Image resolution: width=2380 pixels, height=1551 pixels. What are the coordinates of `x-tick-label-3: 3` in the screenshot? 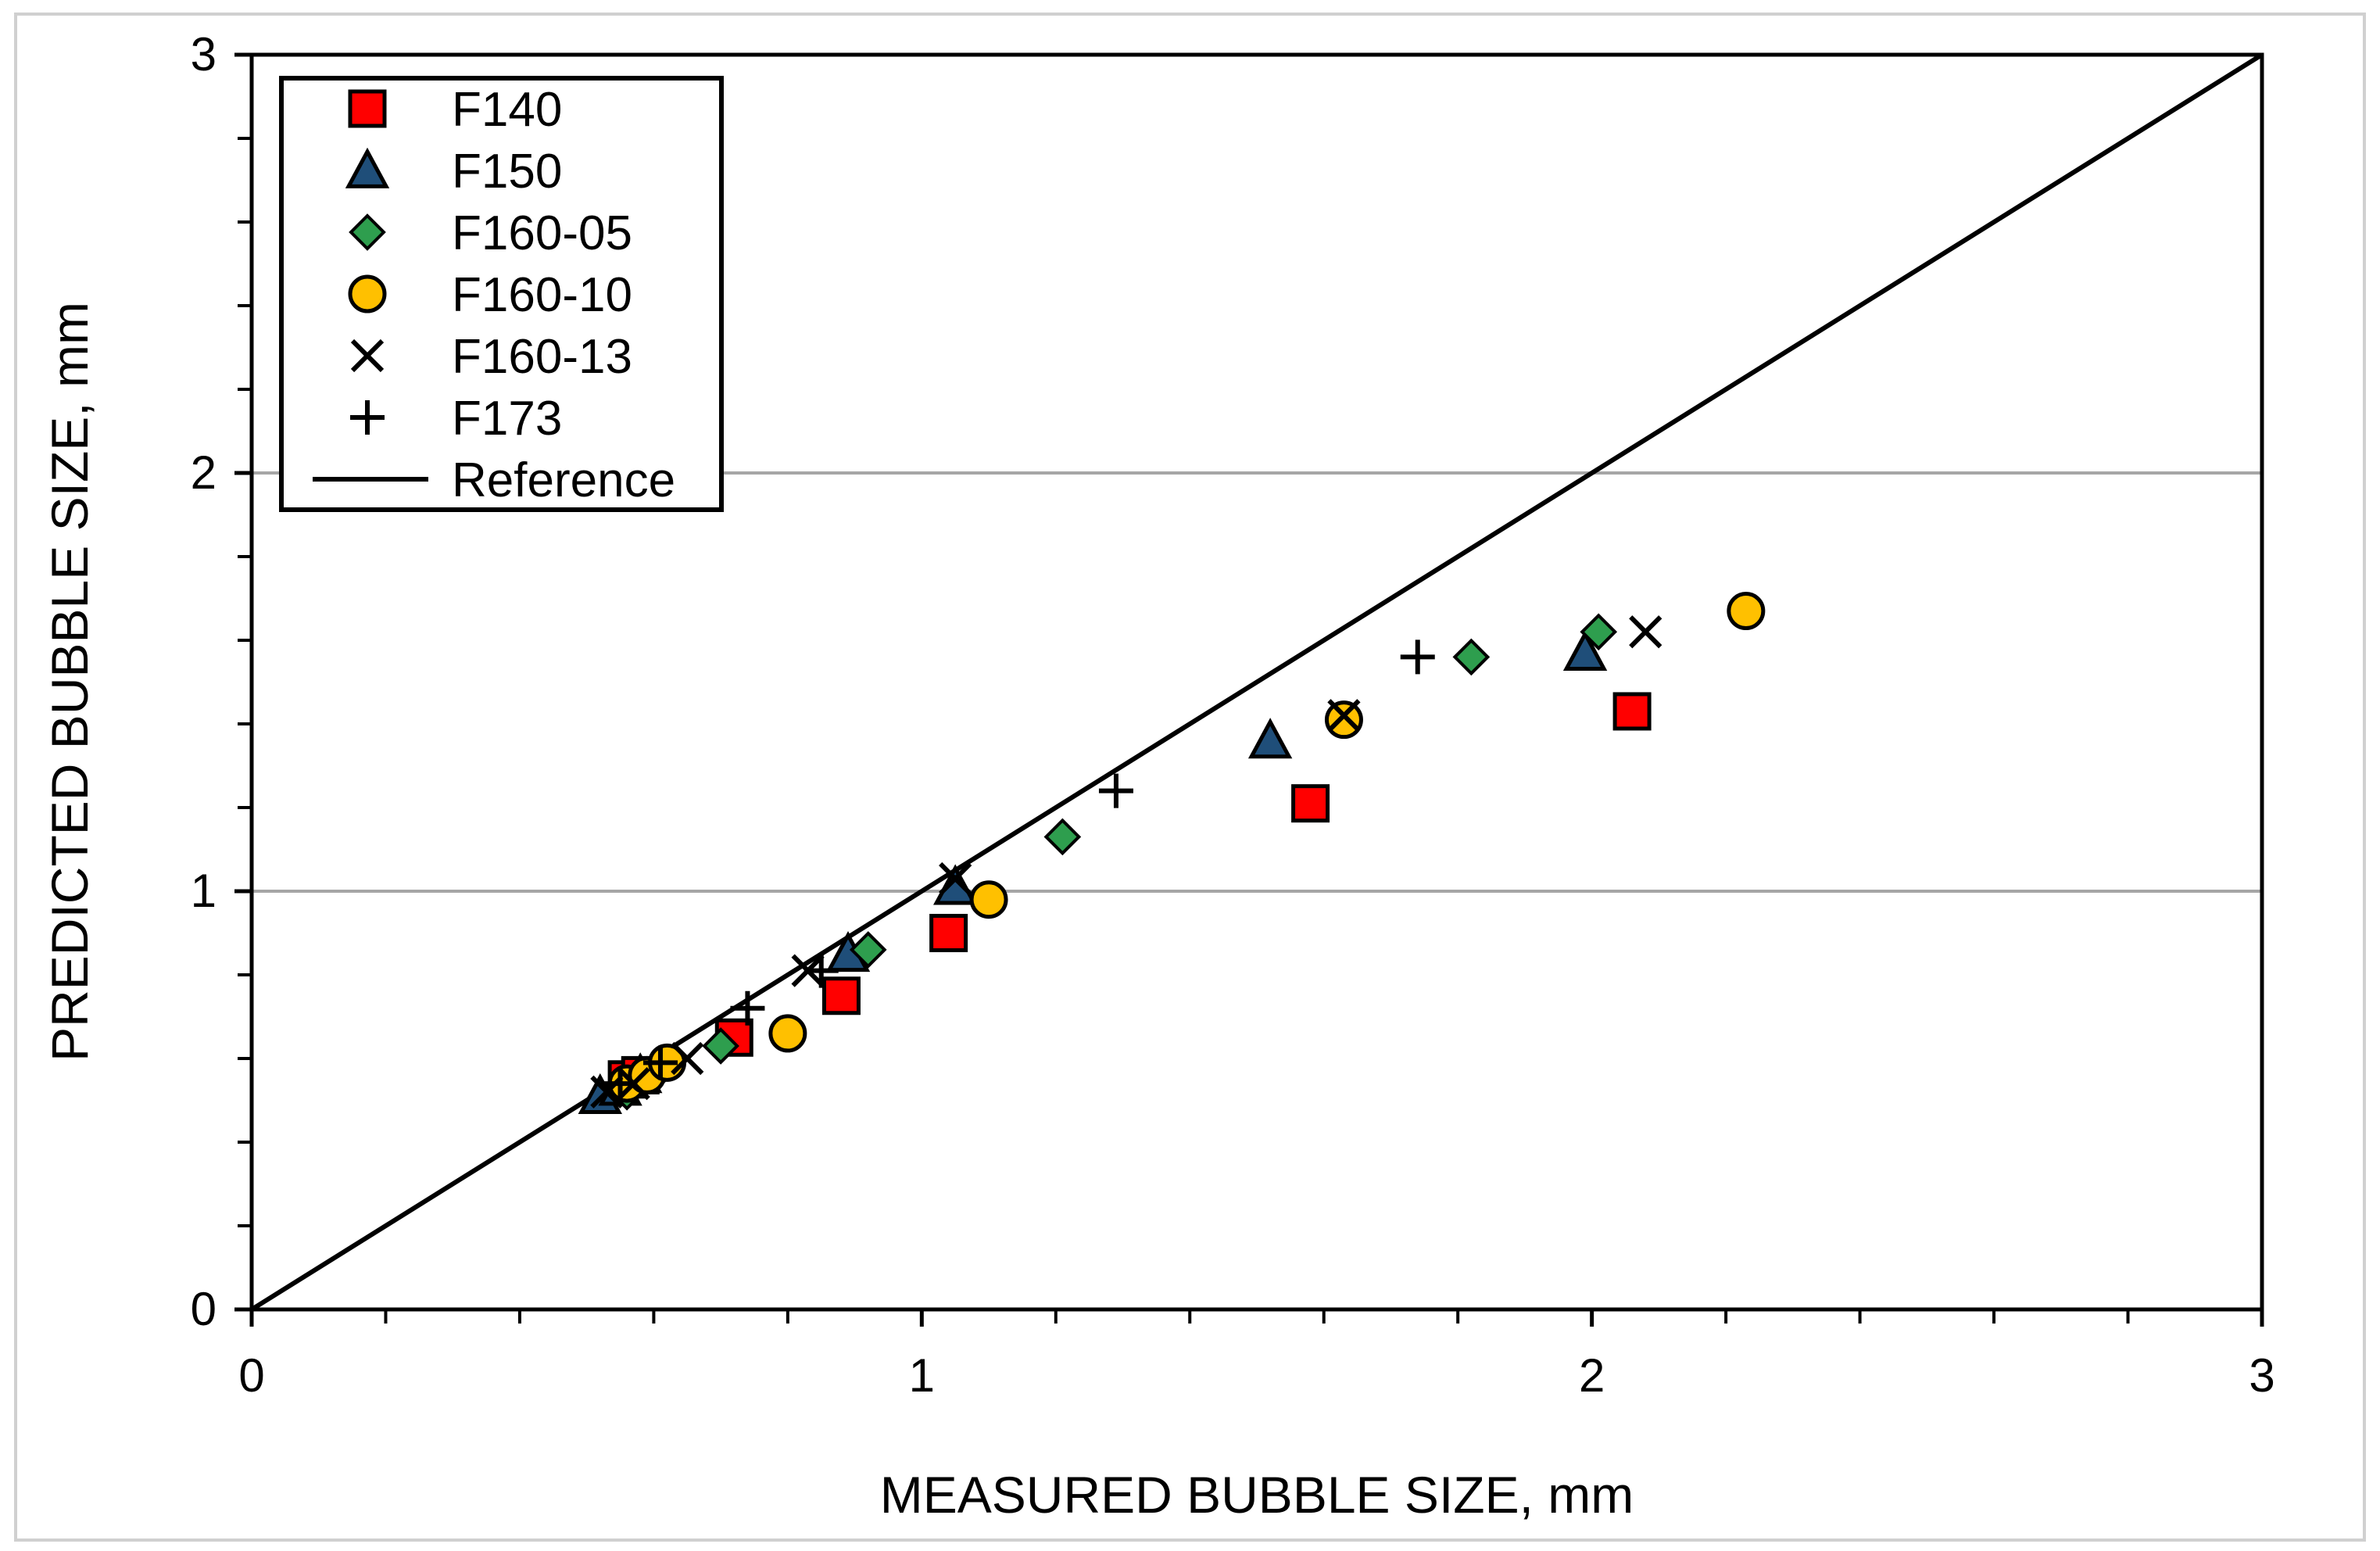 It's located at (2261, 1375).